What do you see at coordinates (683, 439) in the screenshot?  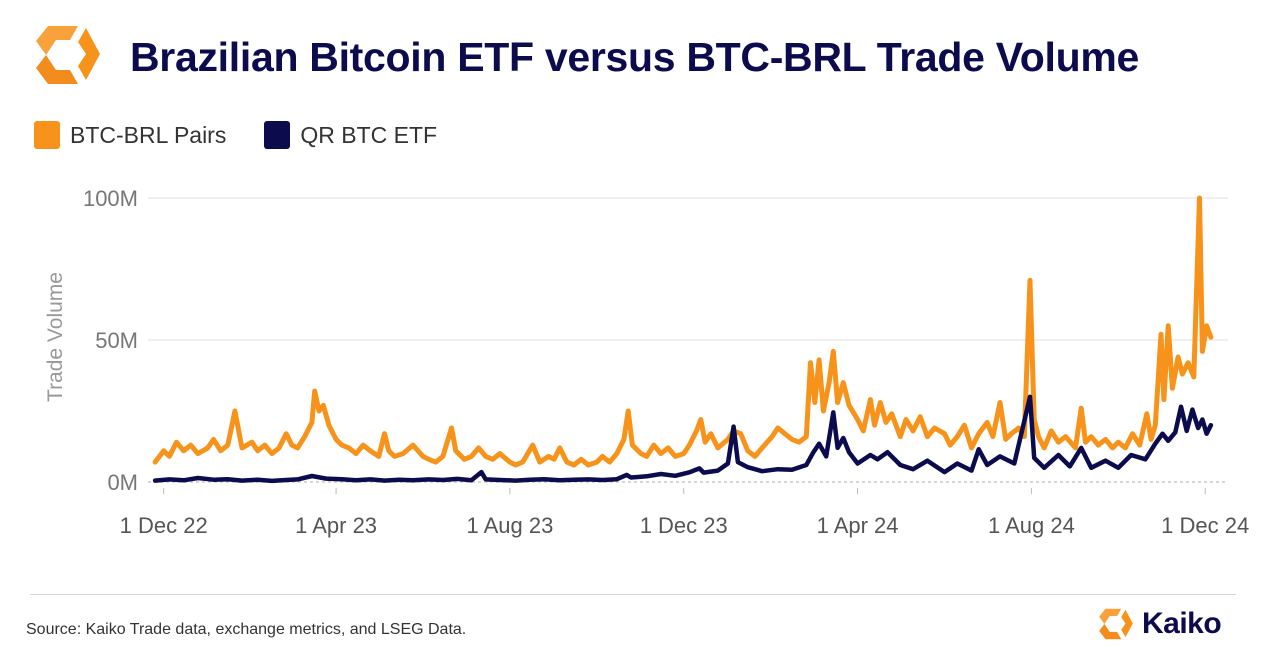 I see `series-line-qr-btc-etf` at bounding box center [683, 439].